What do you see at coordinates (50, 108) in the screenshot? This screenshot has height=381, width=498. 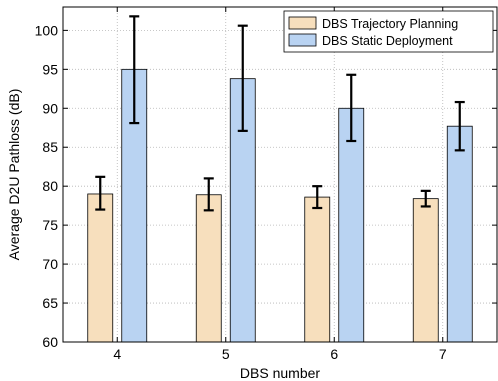 I see `y-tick-label: 90` at bounding box center [50, 108].